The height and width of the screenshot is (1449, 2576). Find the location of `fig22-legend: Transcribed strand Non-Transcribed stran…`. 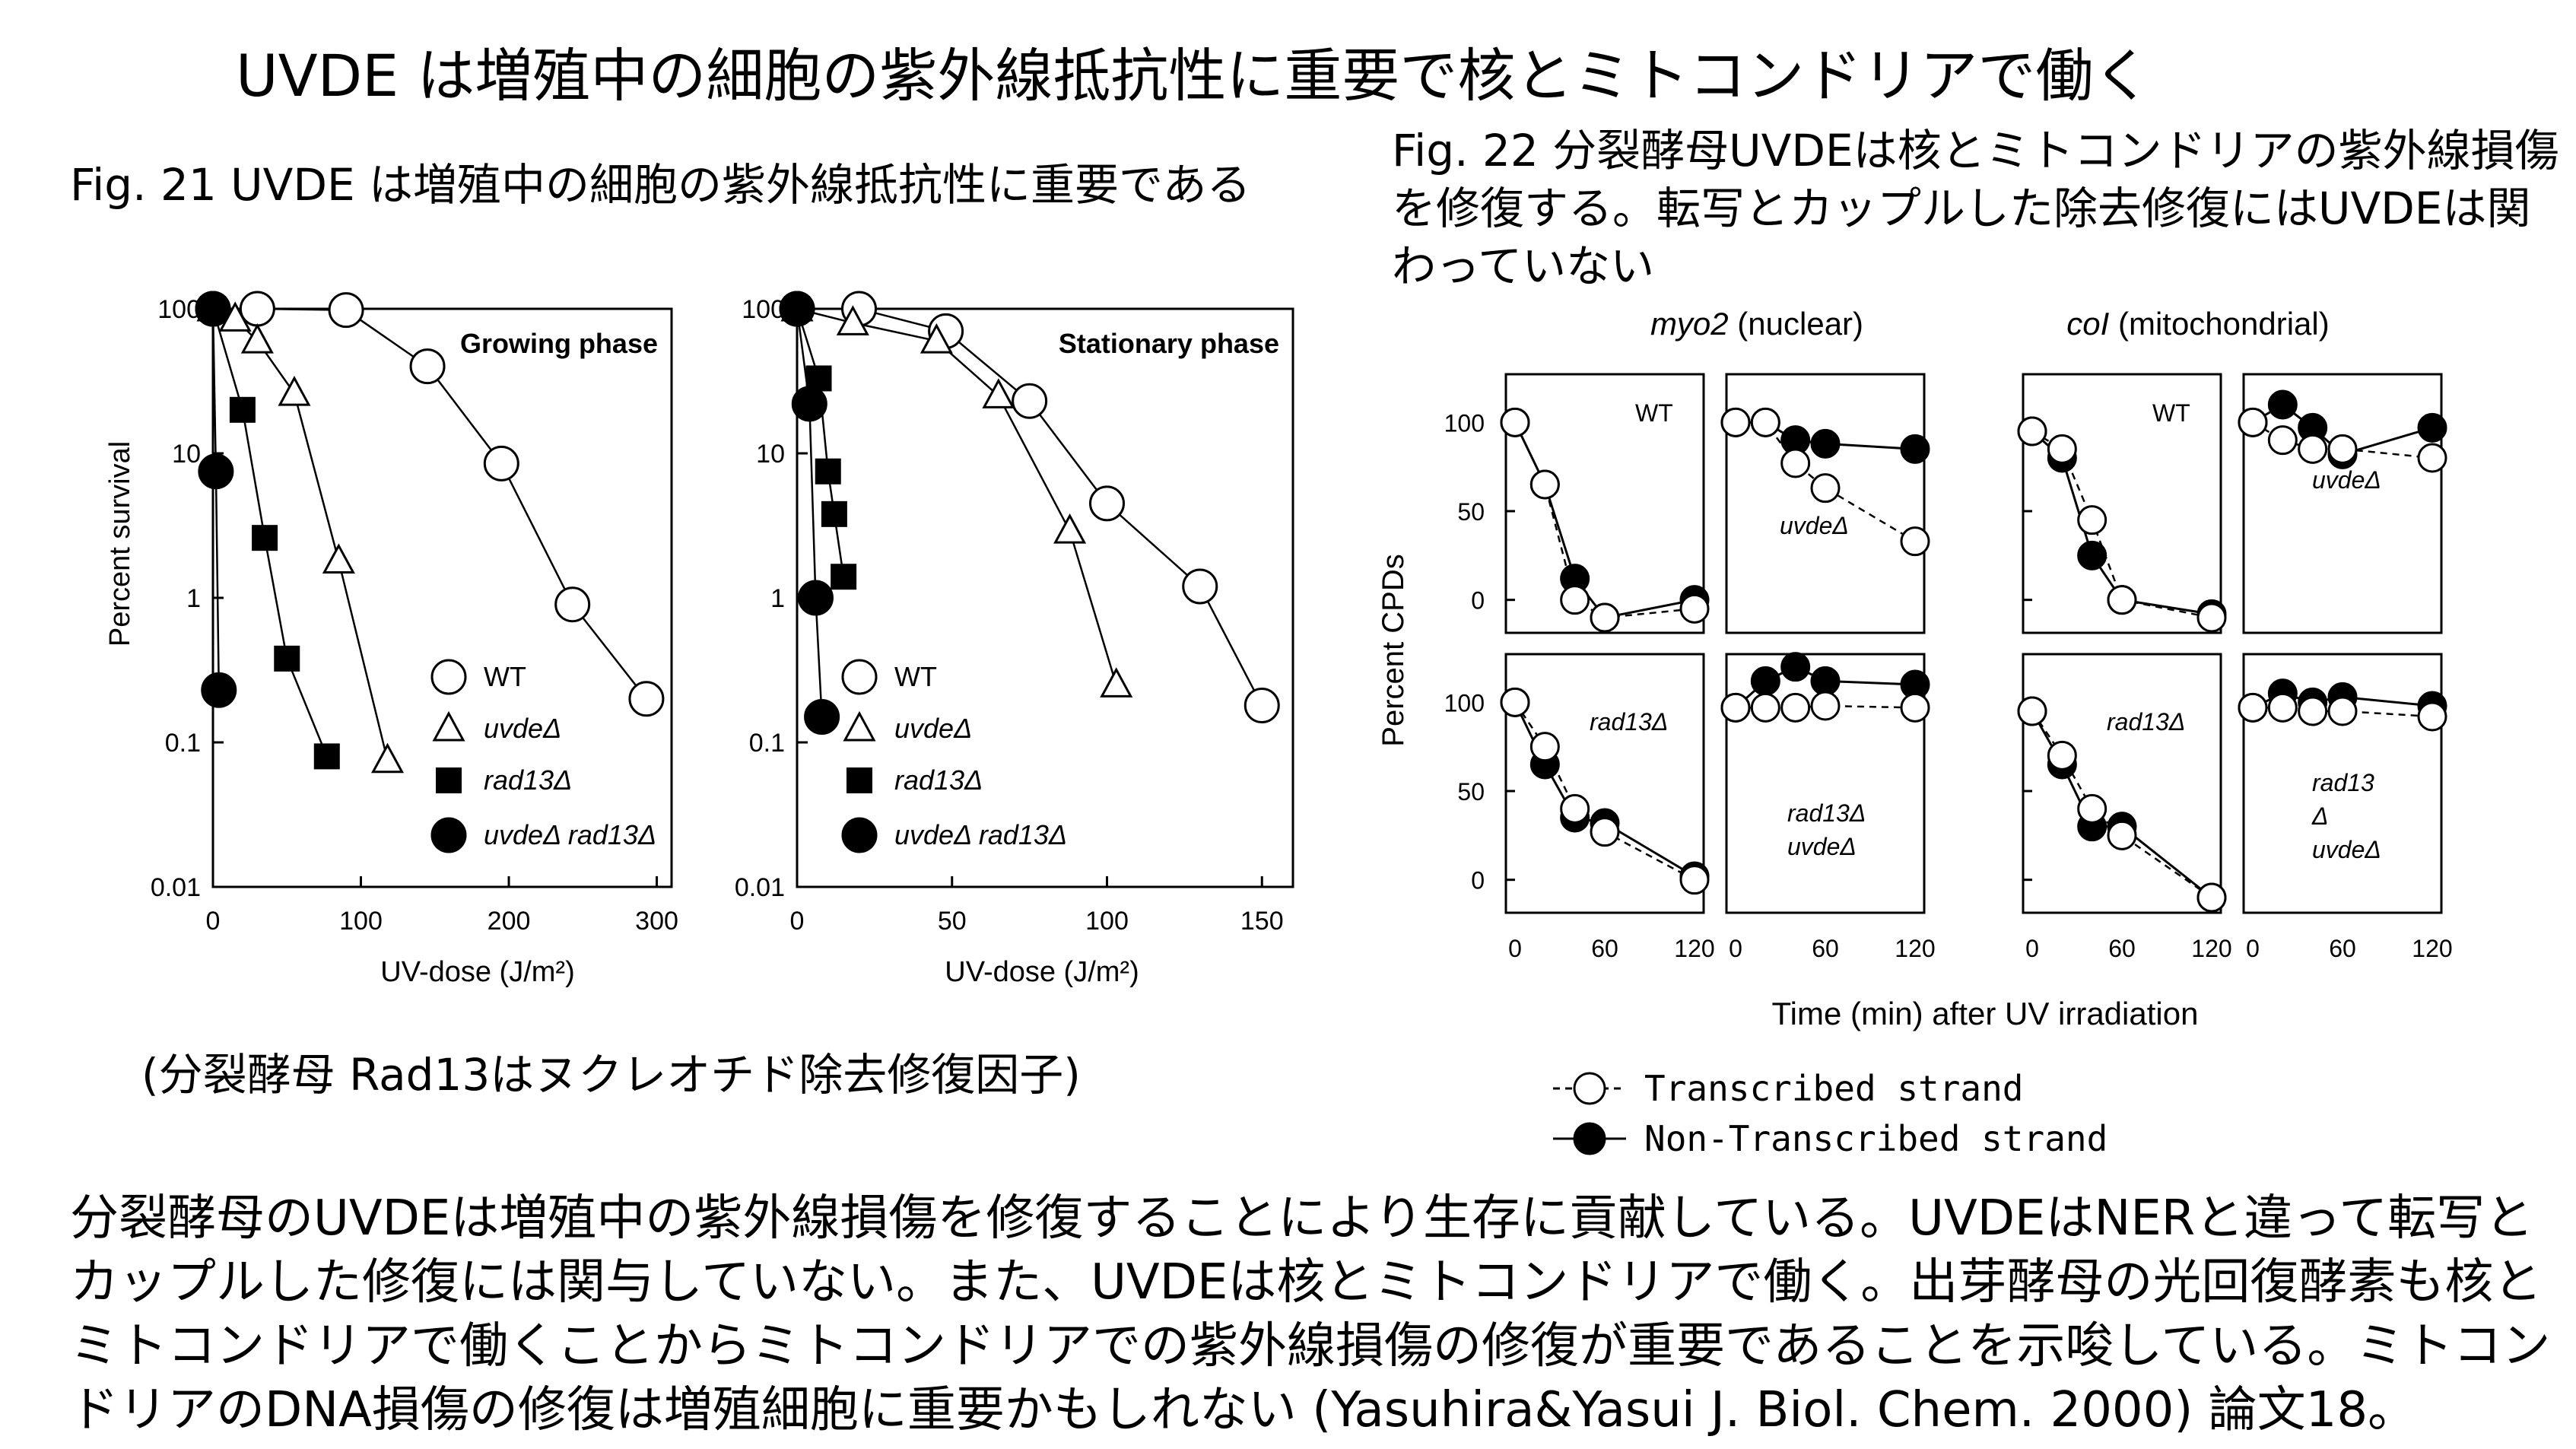

fig22-legend: Transcribed strand Non-Transcribed stran… is located at coordinates (1830, 1113).